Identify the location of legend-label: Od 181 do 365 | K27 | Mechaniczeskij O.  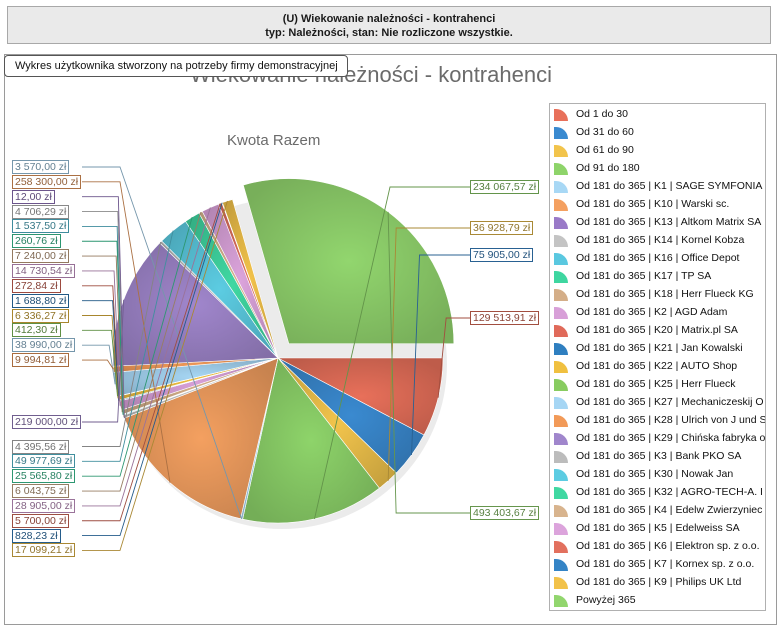
(670, 402).